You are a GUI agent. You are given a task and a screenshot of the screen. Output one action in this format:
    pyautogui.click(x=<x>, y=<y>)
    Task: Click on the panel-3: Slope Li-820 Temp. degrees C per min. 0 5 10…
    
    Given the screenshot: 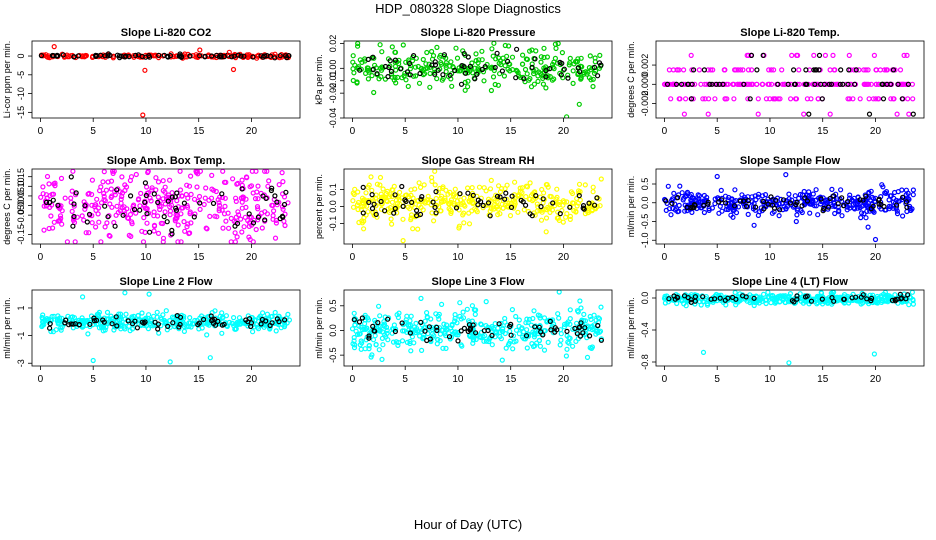 What is the action you would take?
    pyautogui.click(x=775, y=82)
    